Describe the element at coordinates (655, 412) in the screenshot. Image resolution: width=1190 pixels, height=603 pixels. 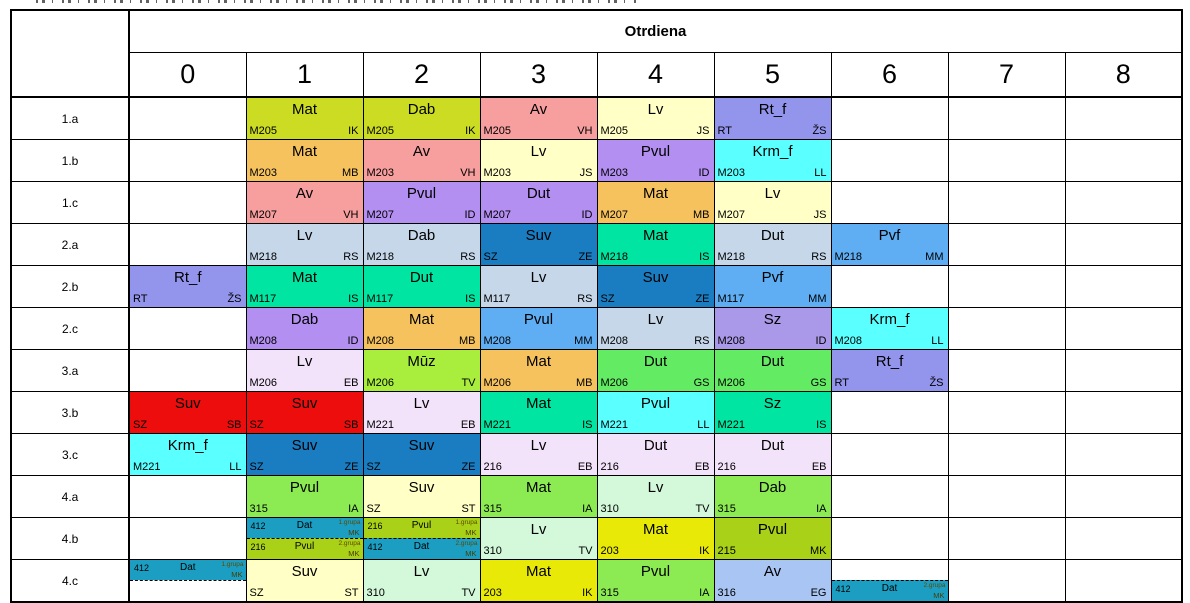
I see `lesson-cell: M221 Pvul LL` at that location.